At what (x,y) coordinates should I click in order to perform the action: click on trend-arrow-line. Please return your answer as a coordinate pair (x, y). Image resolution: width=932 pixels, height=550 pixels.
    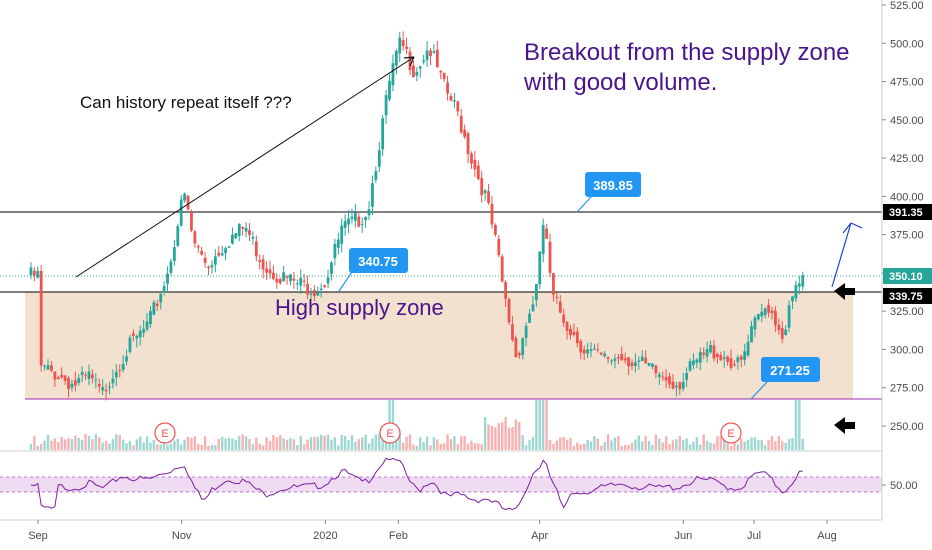
    Looking at the image, I should click on (245, 167).